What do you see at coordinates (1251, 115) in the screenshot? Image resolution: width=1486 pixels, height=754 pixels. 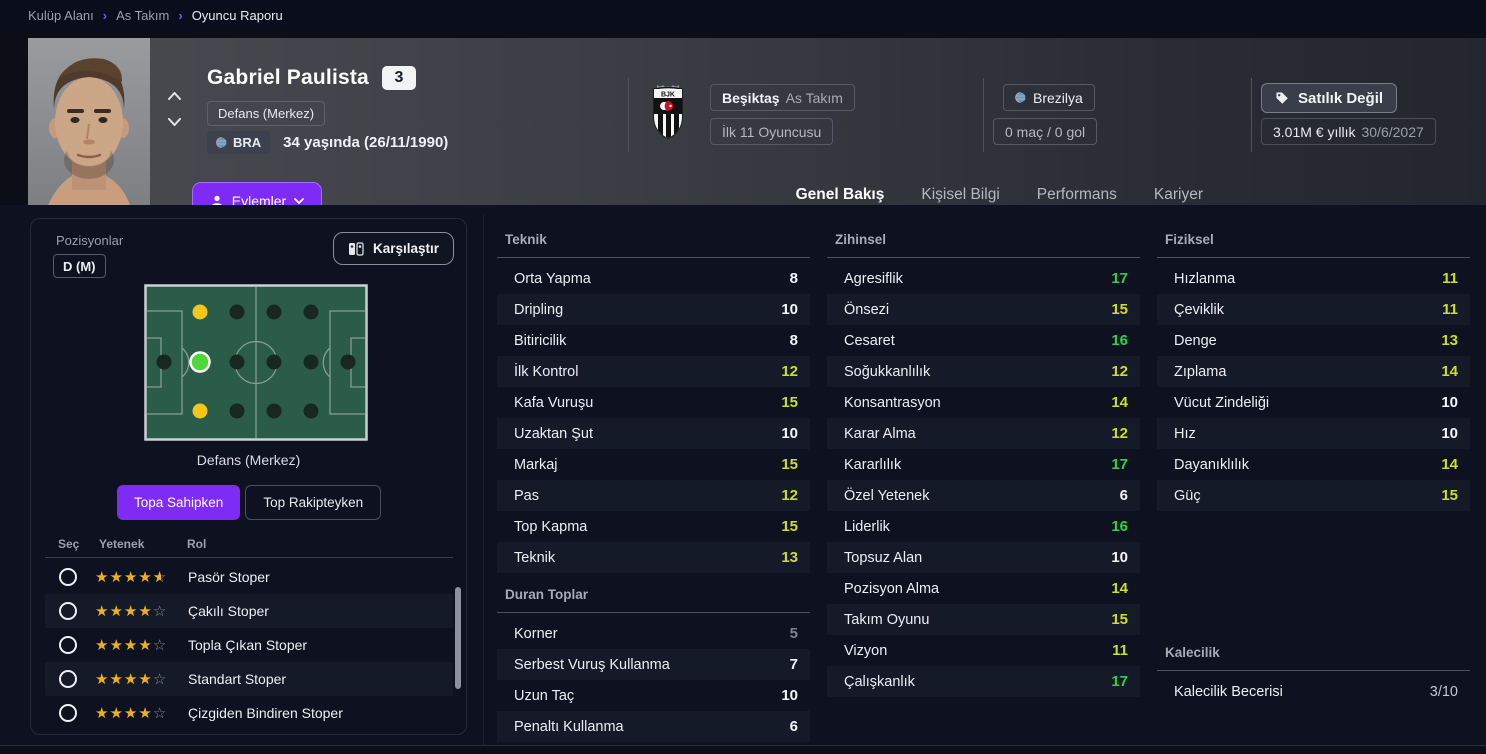 I see `header-divider` at bounding box center [1251, 115].